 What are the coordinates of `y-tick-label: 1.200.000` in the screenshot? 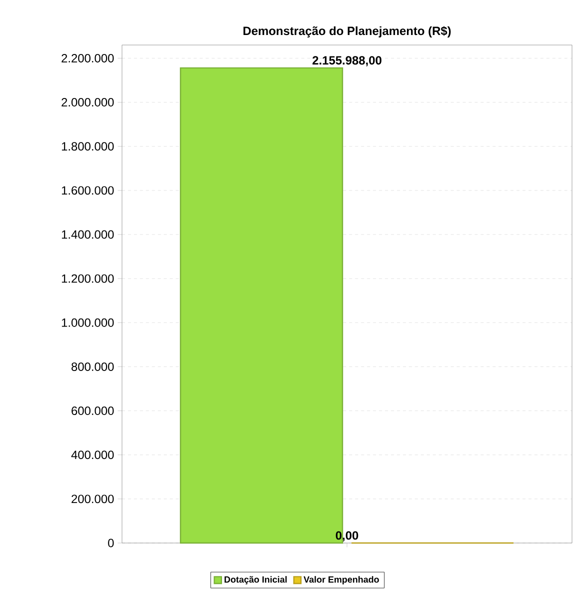 It's located at (88, 278).